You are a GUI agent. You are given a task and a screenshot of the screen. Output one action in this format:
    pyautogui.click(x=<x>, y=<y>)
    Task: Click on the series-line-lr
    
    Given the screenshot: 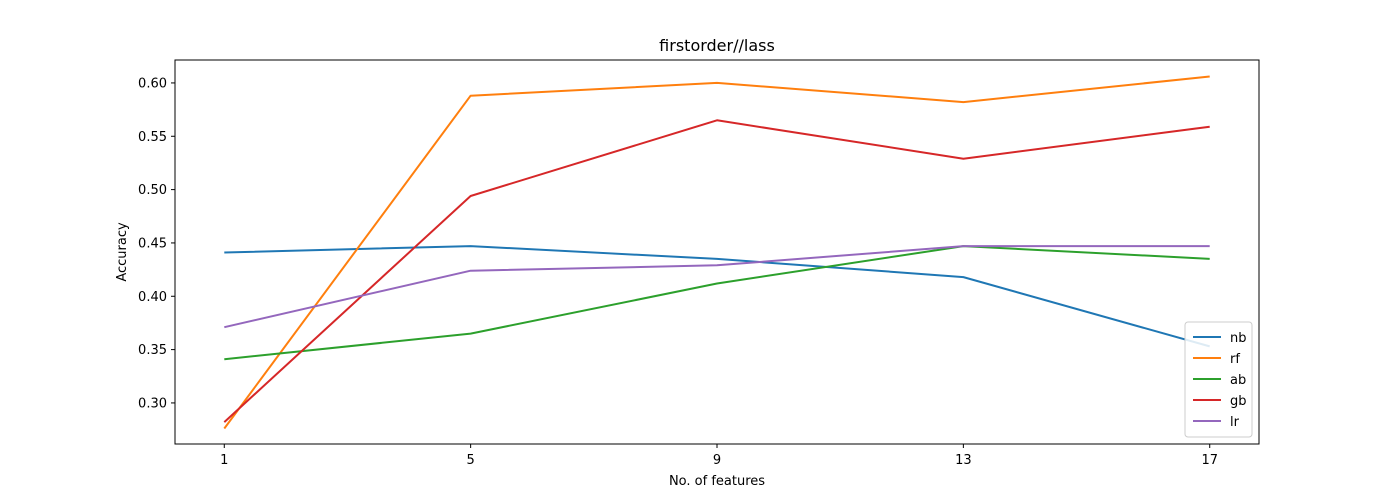 What is the action you would take?
    pyautogui.click(x=717, y=287)
    